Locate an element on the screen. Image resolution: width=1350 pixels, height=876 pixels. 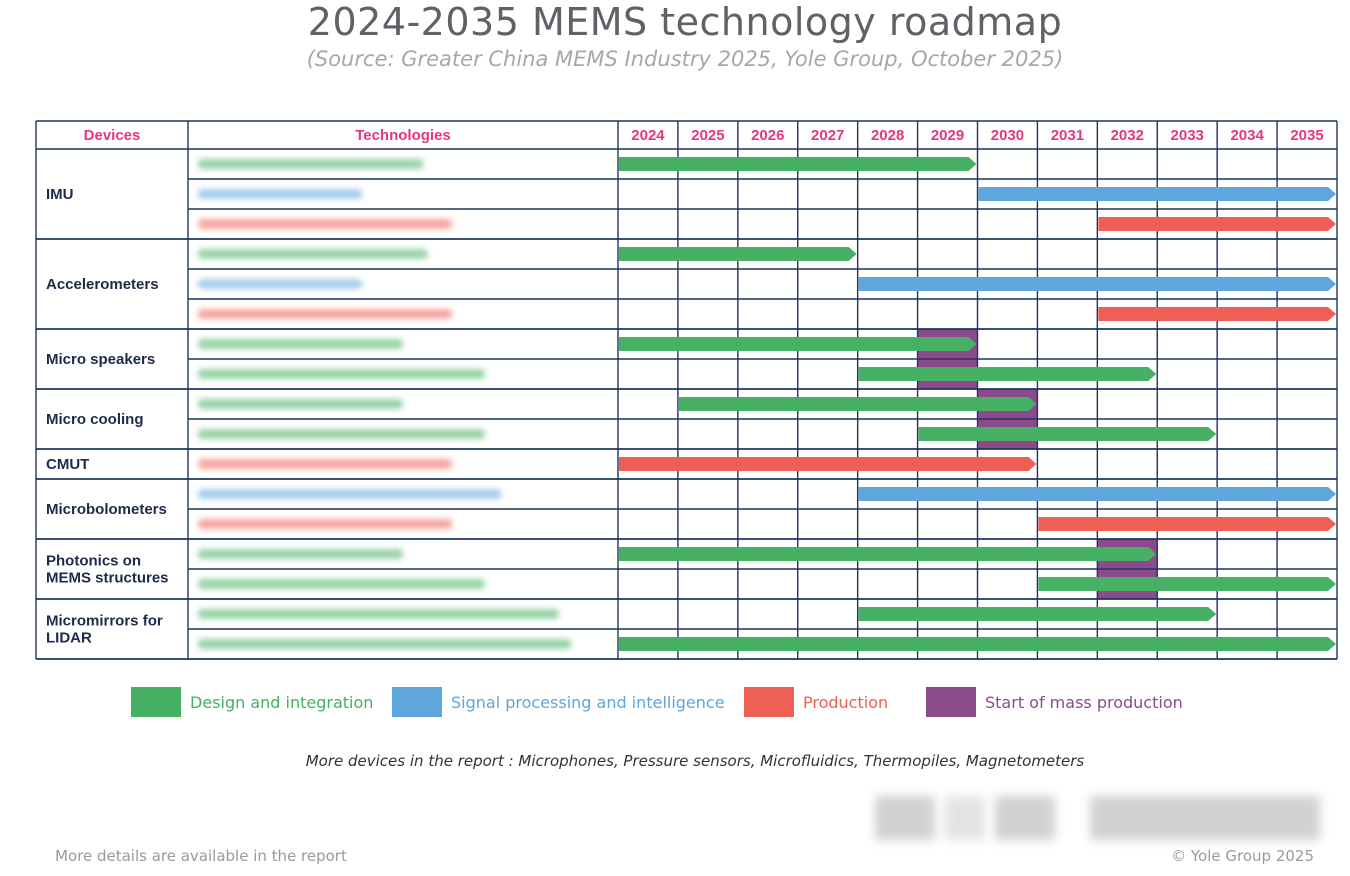
legend-label-production: Production is located at coordinates (846, 702).